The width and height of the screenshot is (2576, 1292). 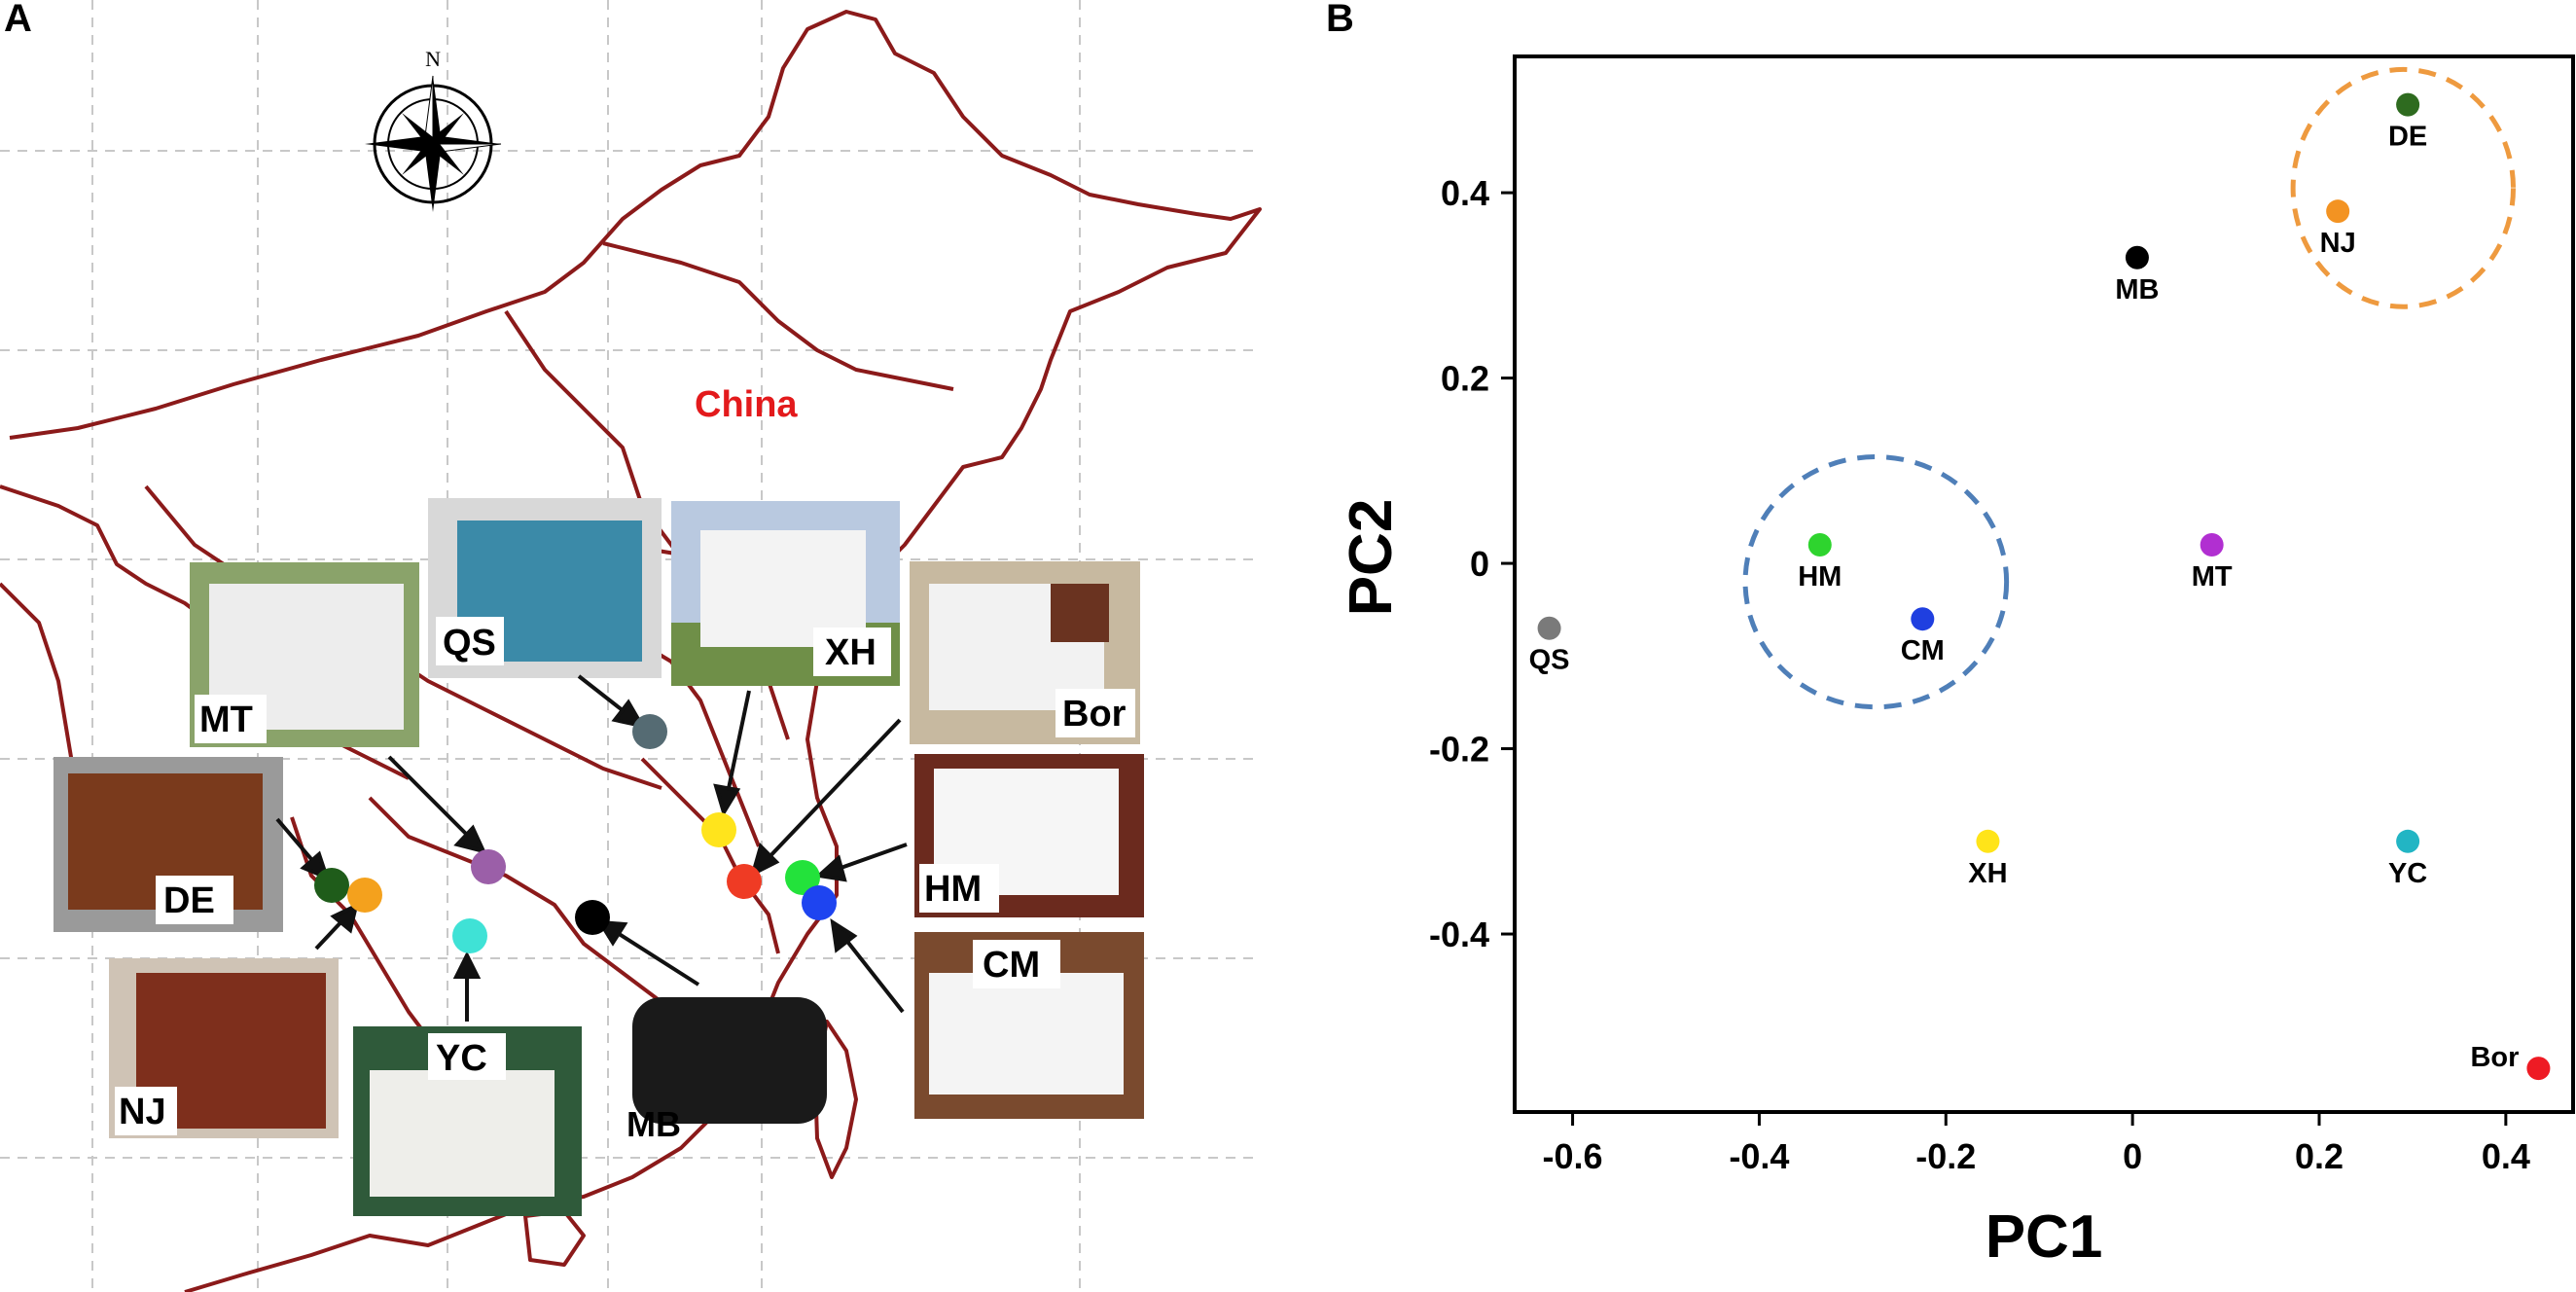 What do you see at coordinates (2407, 874) in the screenshot?
I see `point-label: YC` at bounding box center [2407, 874].